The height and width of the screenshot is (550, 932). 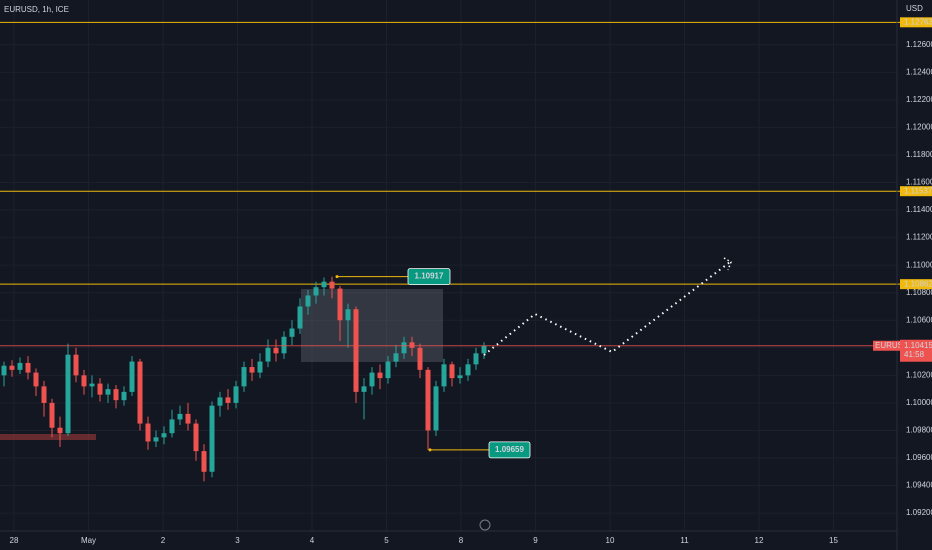 I want to click on x-tick-label: 9, so click(x=535, y=540).